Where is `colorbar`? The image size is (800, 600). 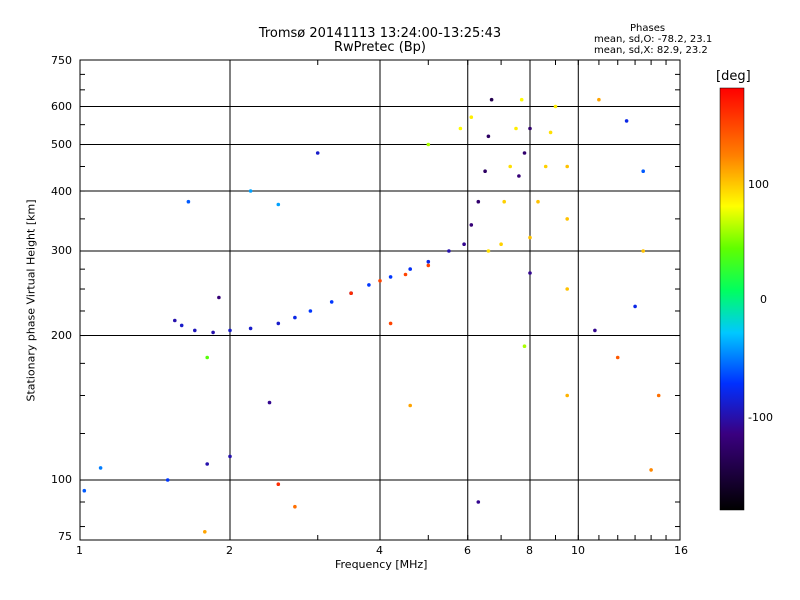
colorbar is located at coordinates (732, 299).